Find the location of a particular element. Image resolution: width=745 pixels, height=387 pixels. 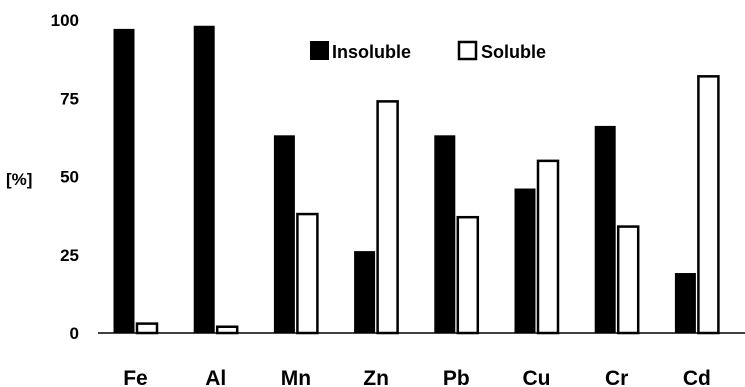

bar-soluble-cu is located at coordinates (548, 247).